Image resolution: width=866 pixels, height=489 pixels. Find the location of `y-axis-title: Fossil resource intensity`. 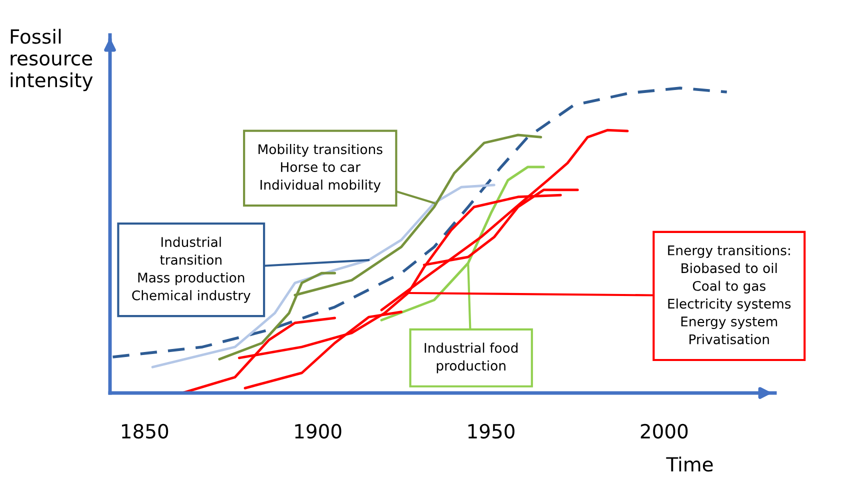

y-axis-title: Fossil resource intensity is located at coordinates (51, 60).